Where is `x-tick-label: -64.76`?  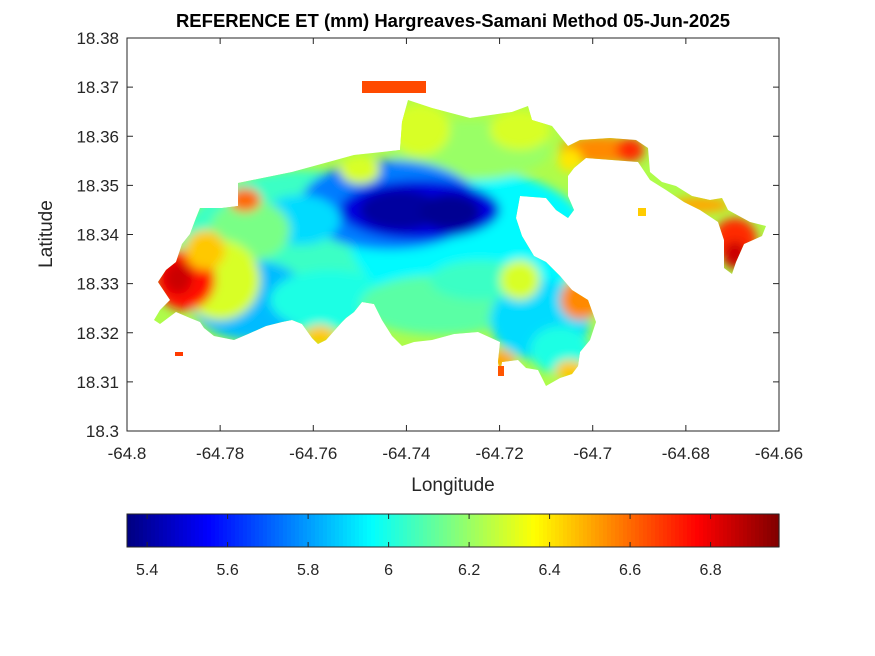
x-tick-label: -64.76 is located at coordinates (313, 453).